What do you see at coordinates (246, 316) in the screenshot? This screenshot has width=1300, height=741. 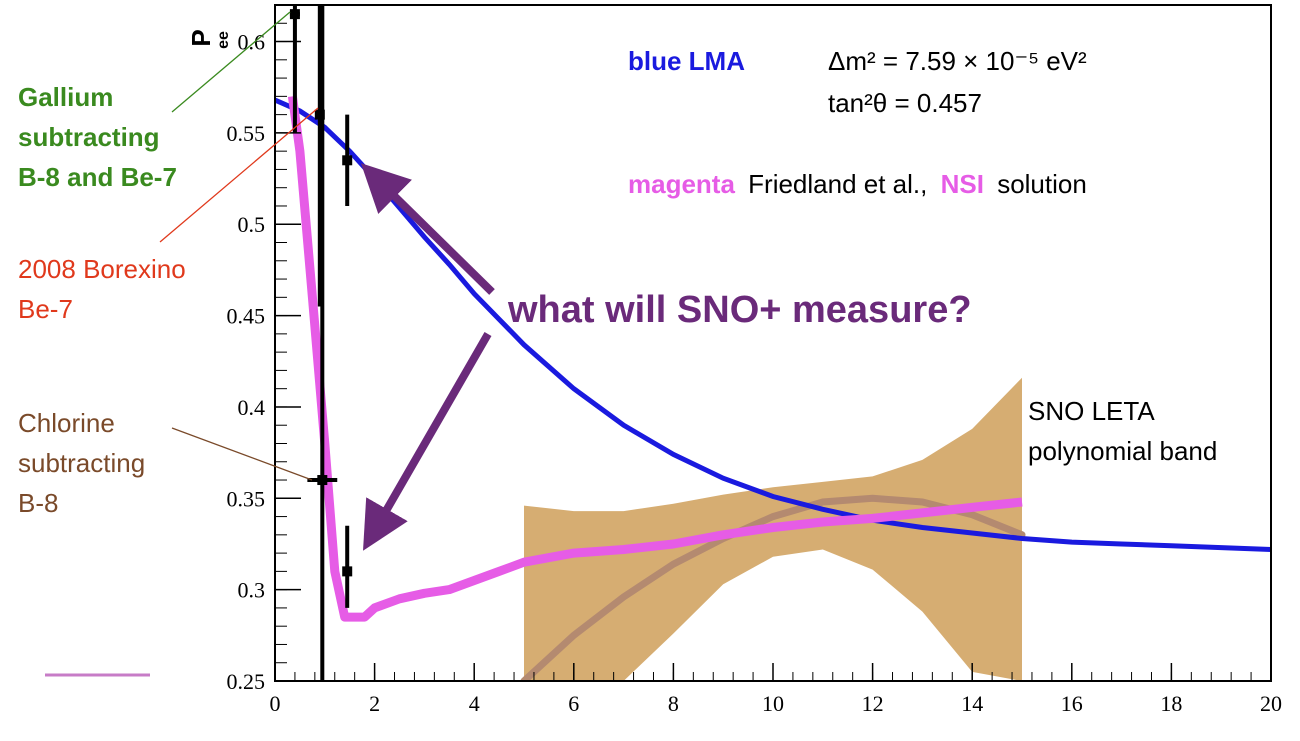 I see `y-tick-label: 0.45` at bounding box center [246, 316].